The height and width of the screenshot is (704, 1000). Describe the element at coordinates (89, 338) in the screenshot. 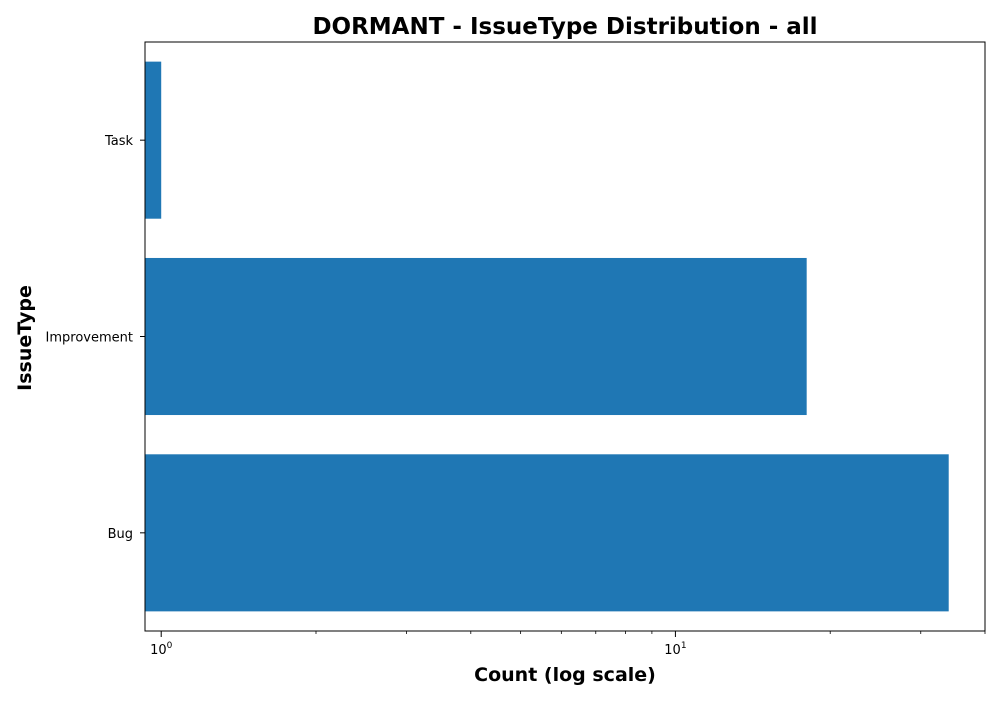

I see `y-tick-label-improvement: Improvement` at that location.